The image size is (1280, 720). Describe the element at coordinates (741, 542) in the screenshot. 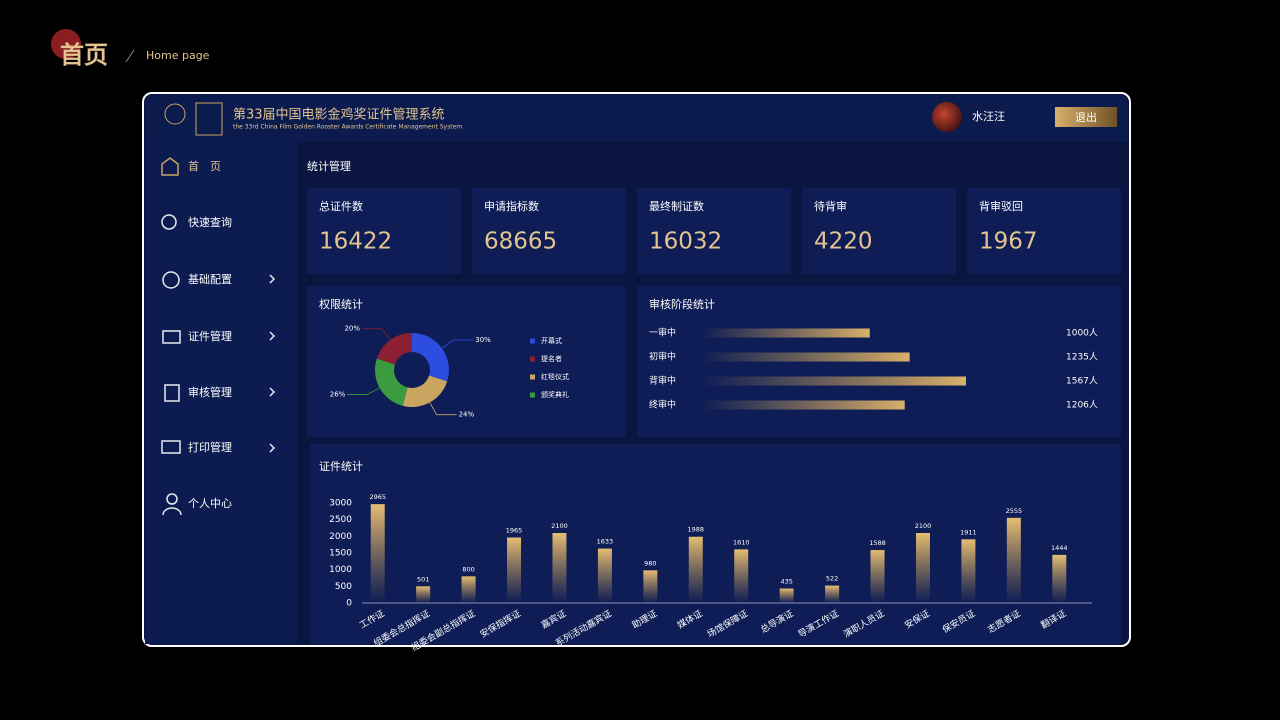

I see `bar-value: 1610` at that location.